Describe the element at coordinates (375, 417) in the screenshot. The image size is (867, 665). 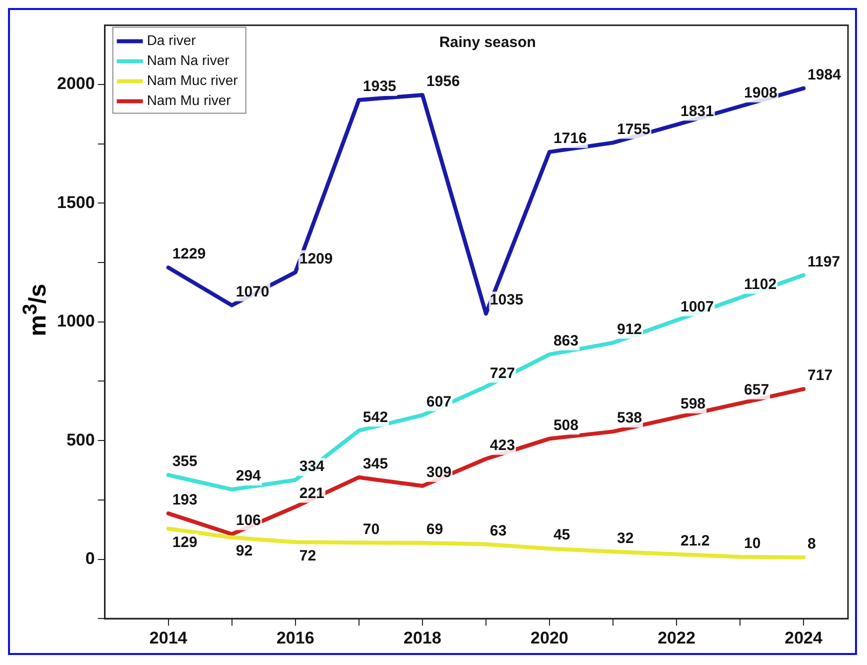
I see `data-label: 542` at that location.